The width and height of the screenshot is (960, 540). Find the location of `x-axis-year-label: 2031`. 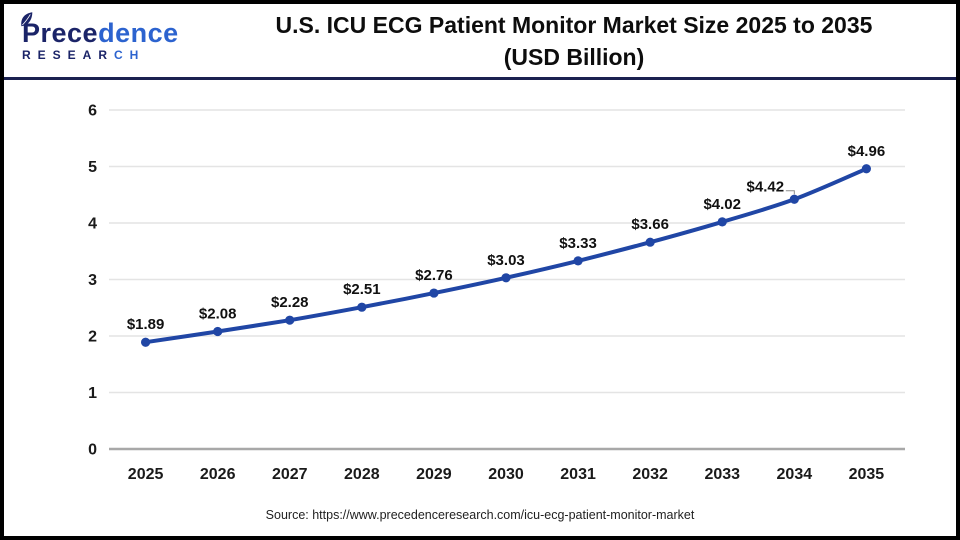

x-axis-year-label: 2031 is located at coordinates (578, 474).